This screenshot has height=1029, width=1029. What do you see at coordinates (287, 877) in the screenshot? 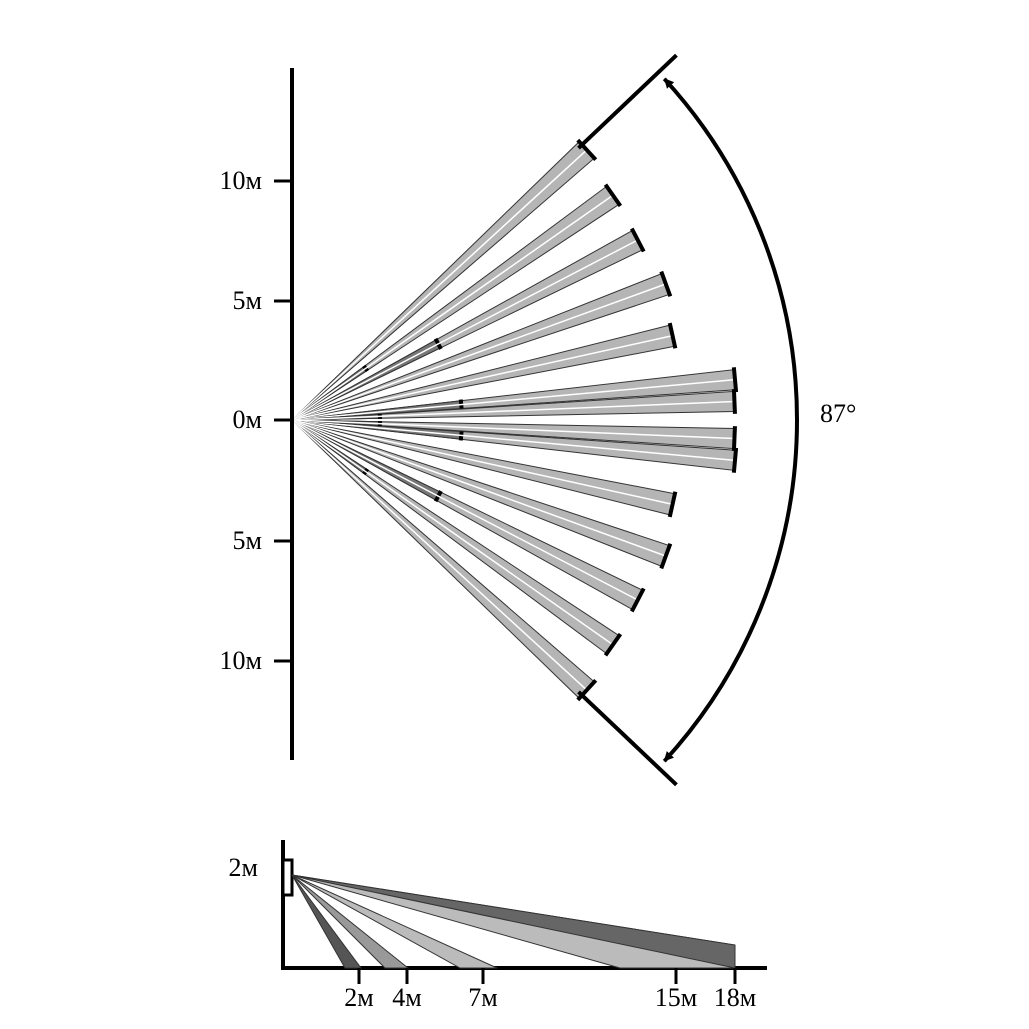
I see `sensor` at bounding box center [287, 877].